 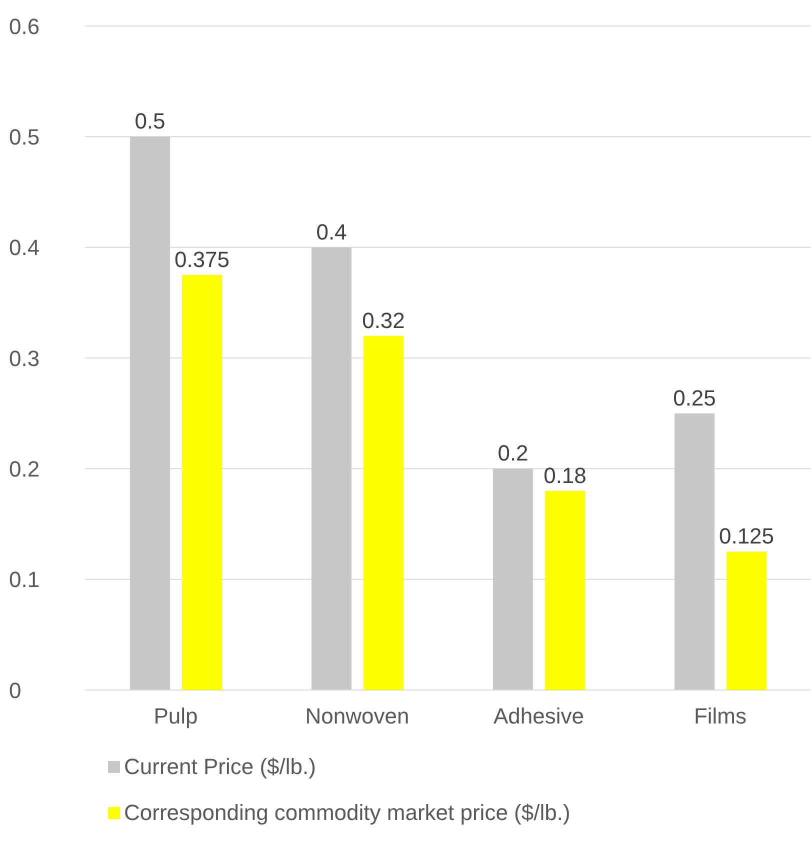 I want to click on x-tick-label: Adhesive, so click(x=538, y=716).